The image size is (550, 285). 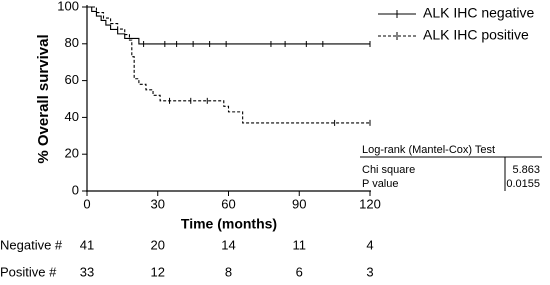 I want to click on risk-value: 11, so click(x=300, y=244).